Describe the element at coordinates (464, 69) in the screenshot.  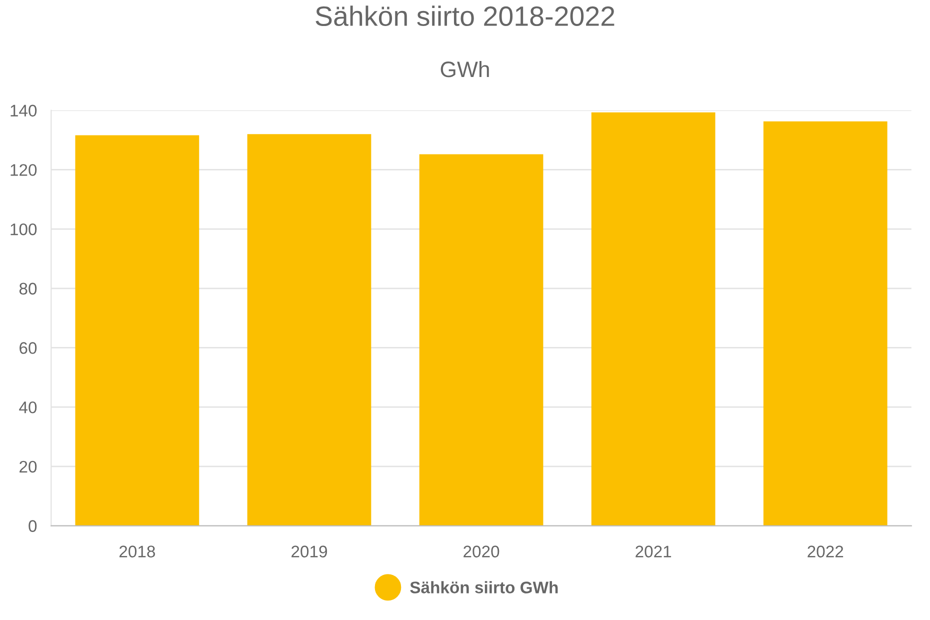
I see `chart-subtitle: GWh` at that location.